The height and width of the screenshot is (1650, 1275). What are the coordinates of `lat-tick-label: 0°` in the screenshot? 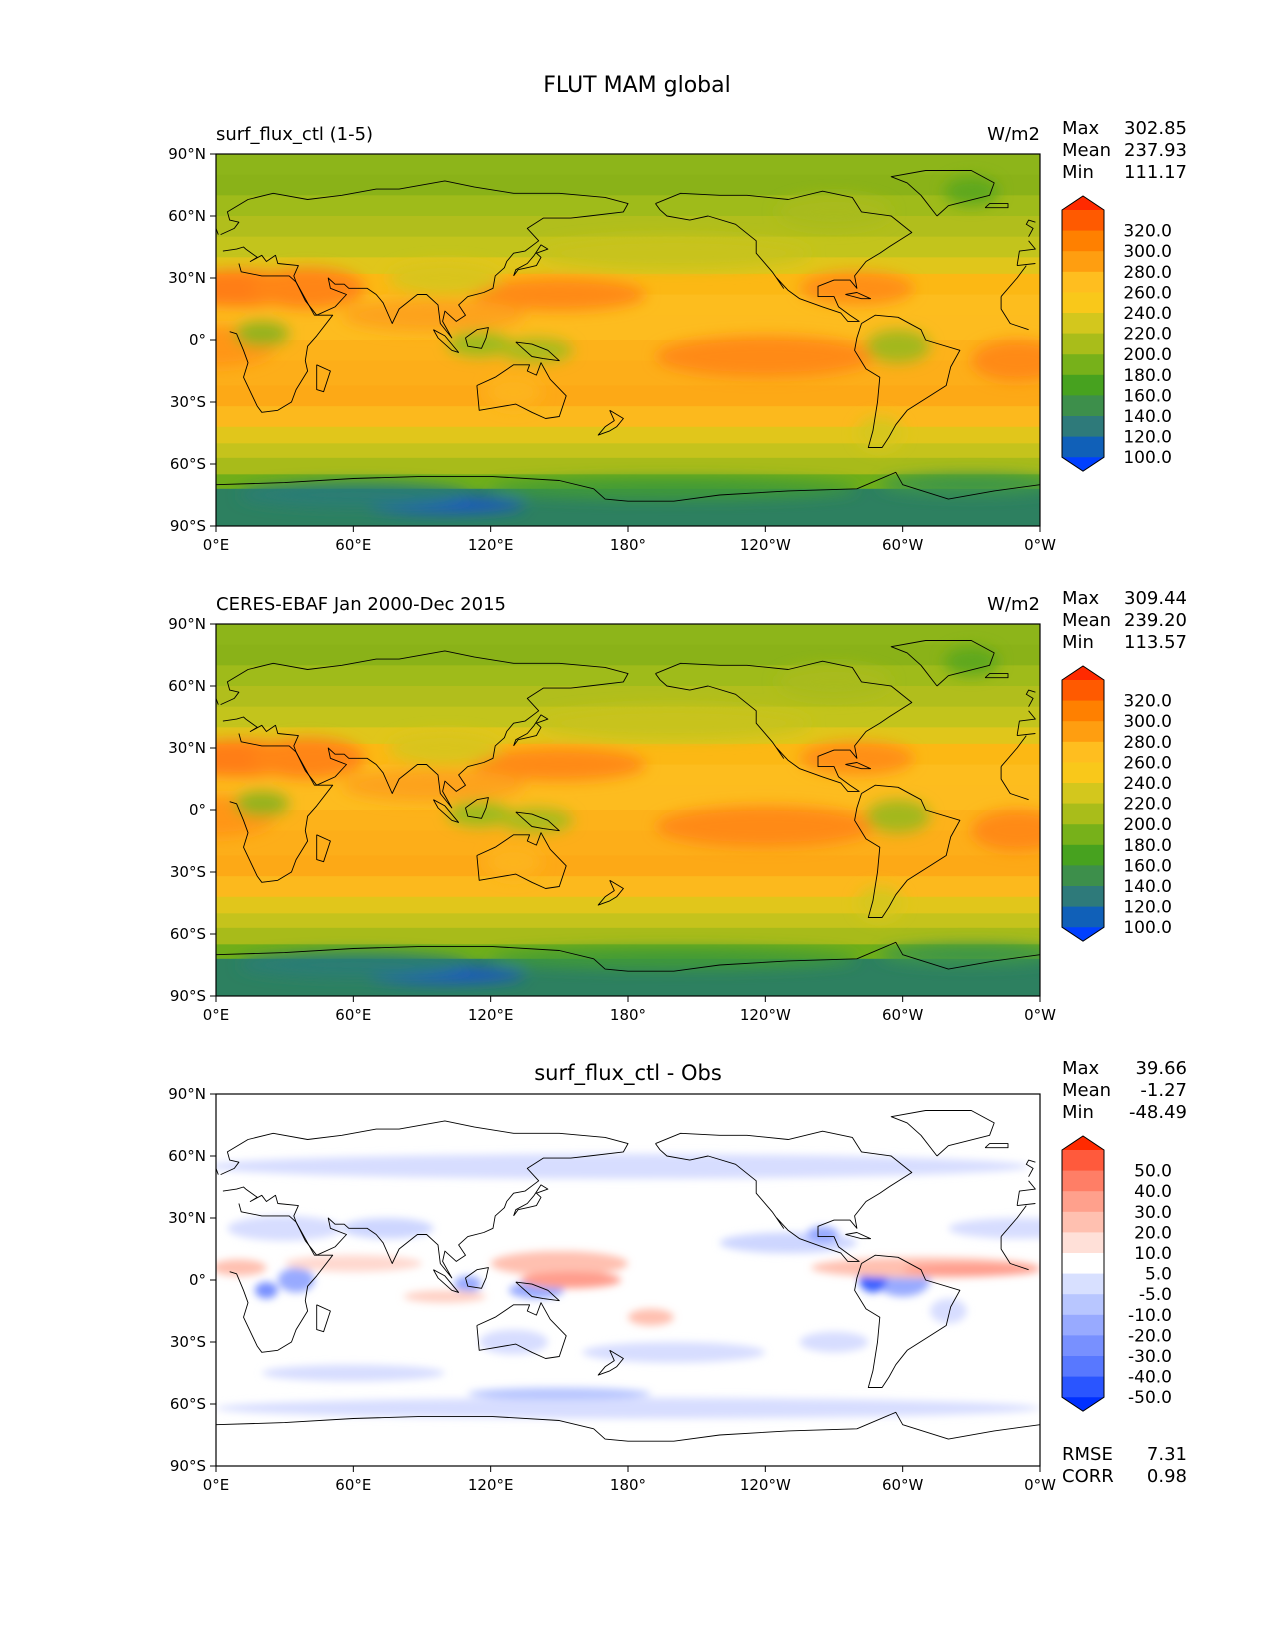 It's located at (197, 340).